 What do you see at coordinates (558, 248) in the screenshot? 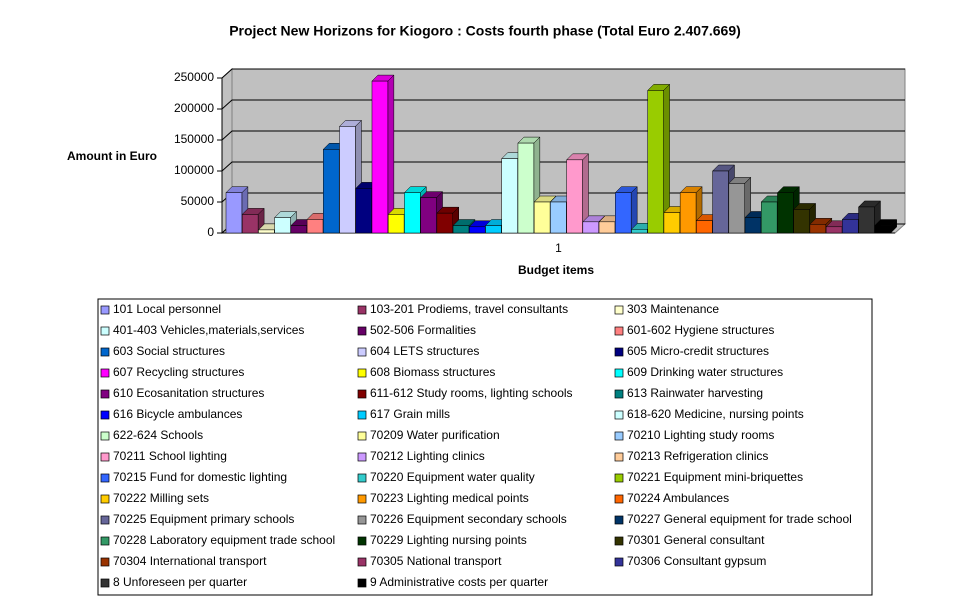
I see `x-tick-label: 1` at bounding box center [558, 248].